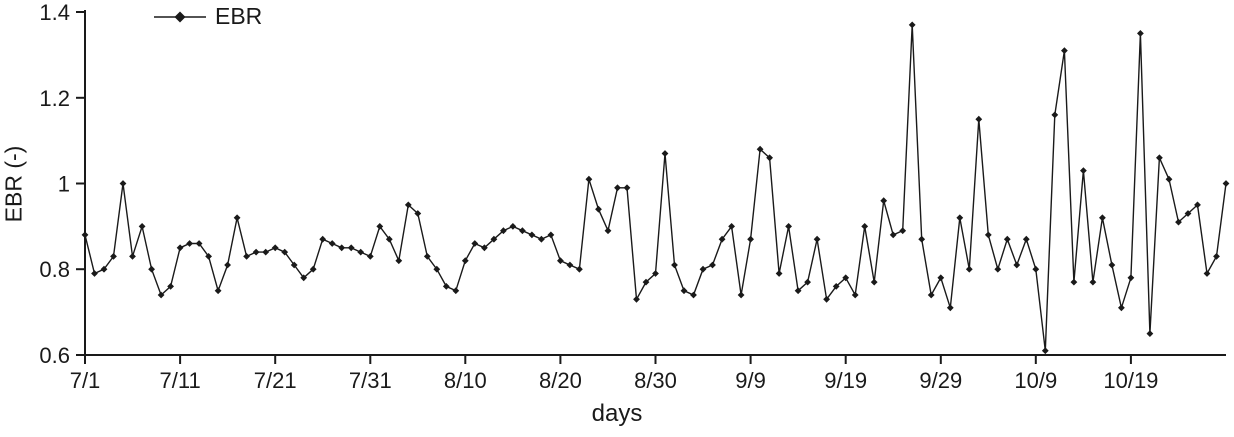 The width and height of the screenshot is (1234, 437). Describe the element at coordinates (465, 380) in the screenshot. I see `x-tick-label: 8/10` at that location.